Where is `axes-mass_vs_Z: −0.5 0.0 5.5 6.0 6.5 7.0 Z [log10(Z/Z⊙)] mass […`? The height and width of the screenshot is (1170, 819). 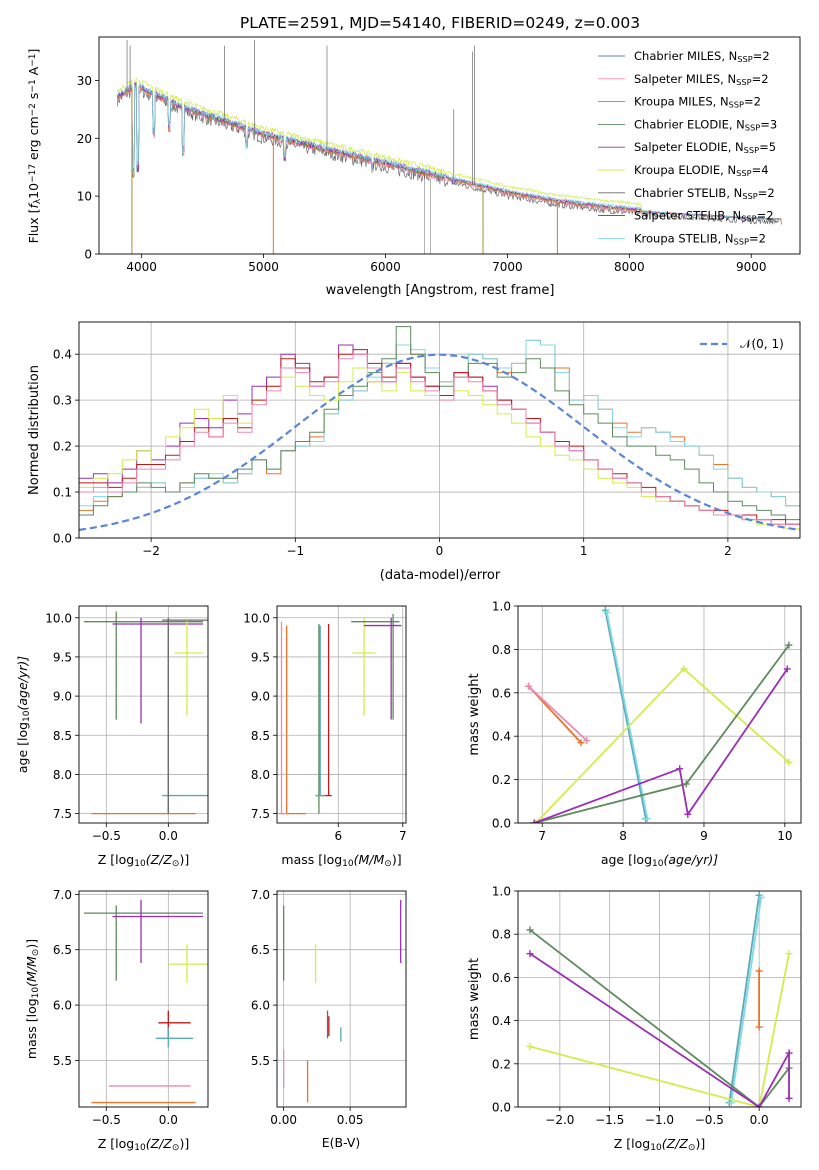 axes-mass_vs_Z: −0.5 0.0 5.5 6.0 6.5 7.0 Z [log10(Z/Z⊙)] mass [… is located at coordinates (116, 1020).